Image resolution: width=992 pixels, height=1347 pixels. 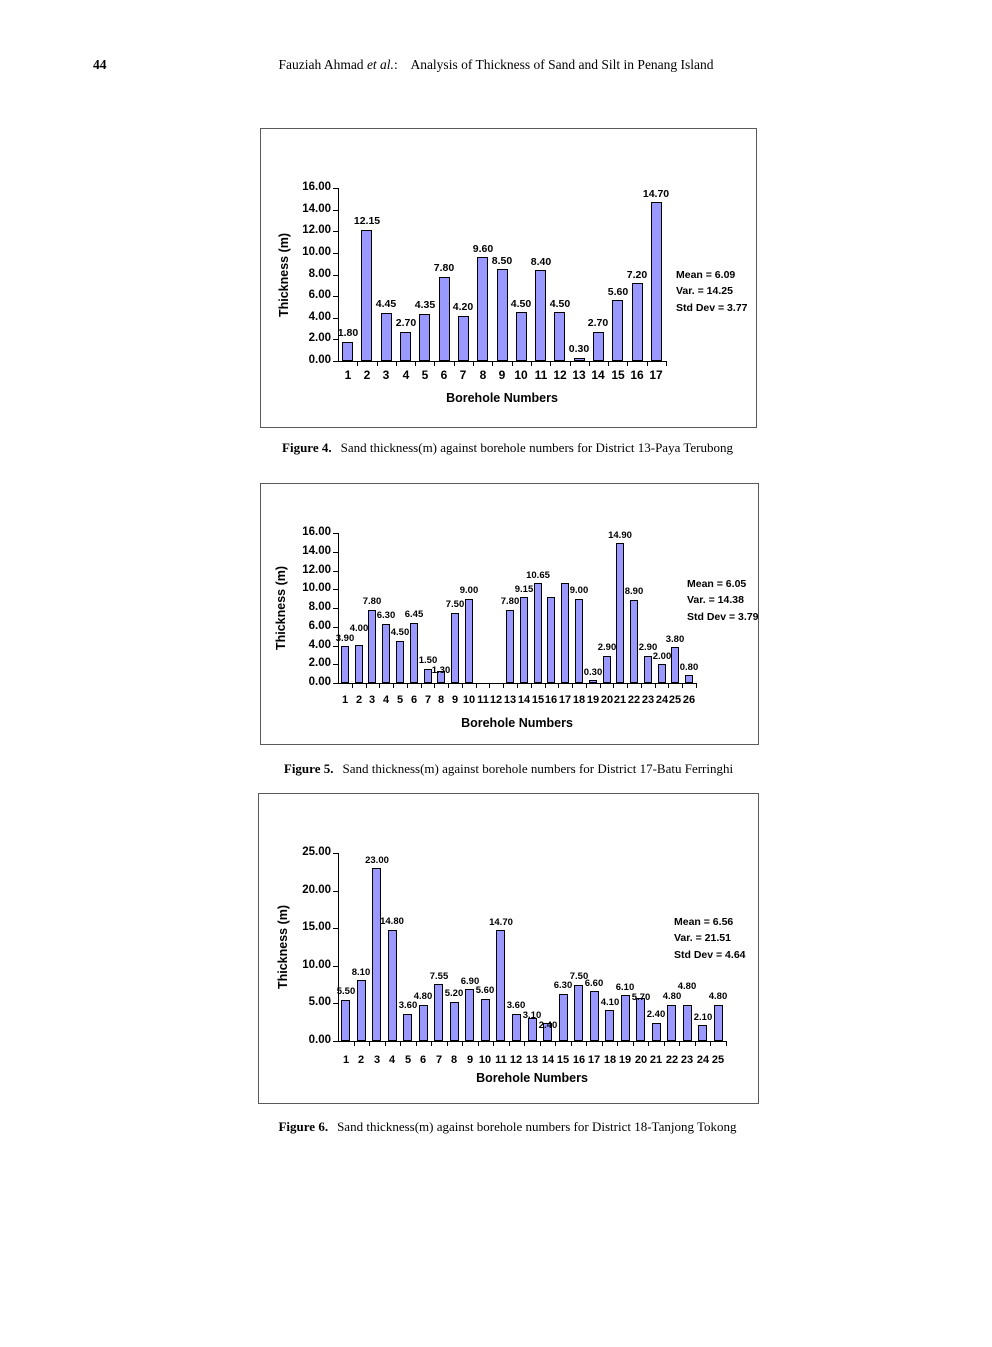 I want to click on x-tick-label: 24, so click(x=703, y=1060).